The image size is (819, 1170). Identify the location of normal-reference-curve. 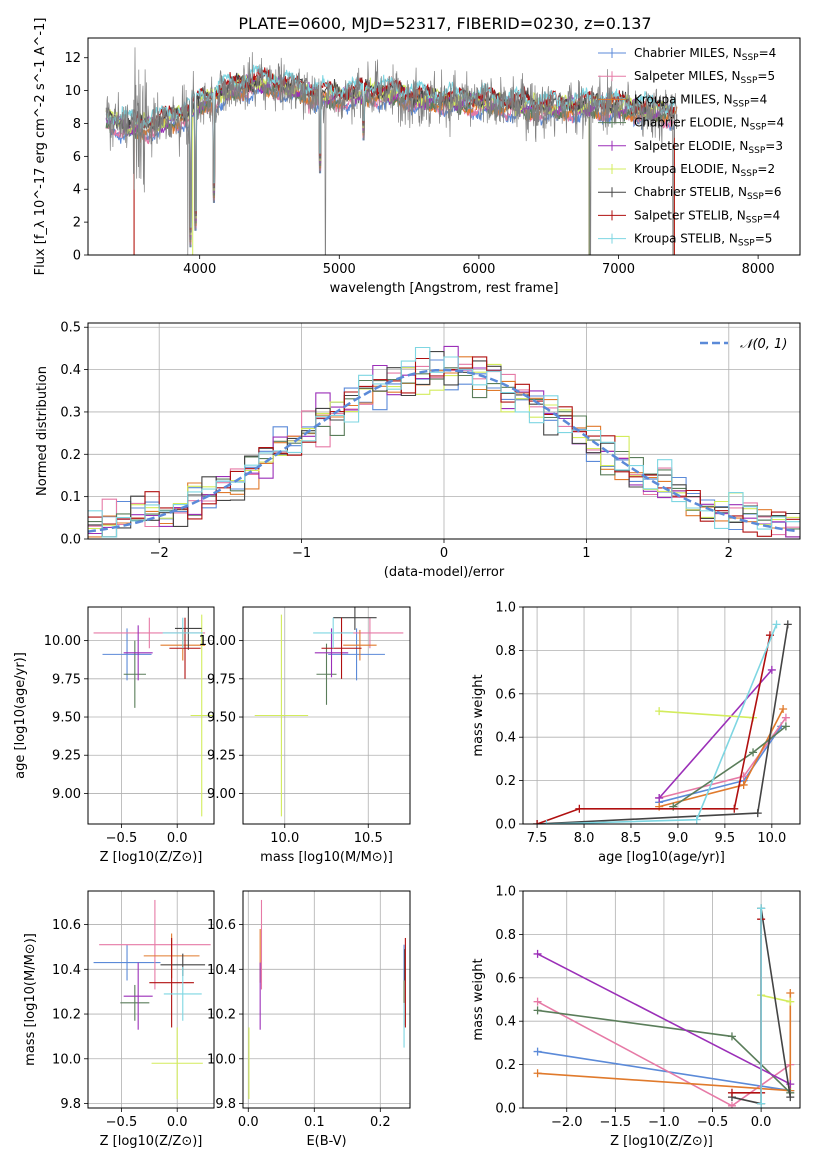
(443, 450).